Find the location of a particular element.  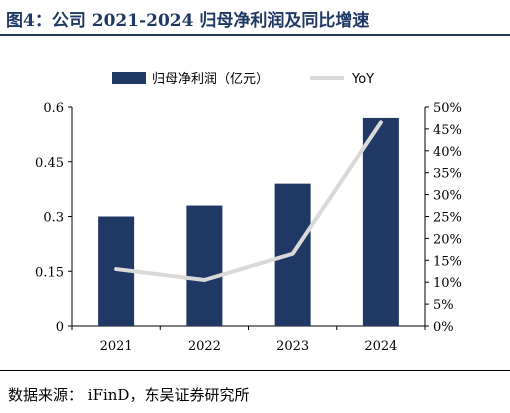

legend-label-line: YoY is located at coordinates (362, 79).